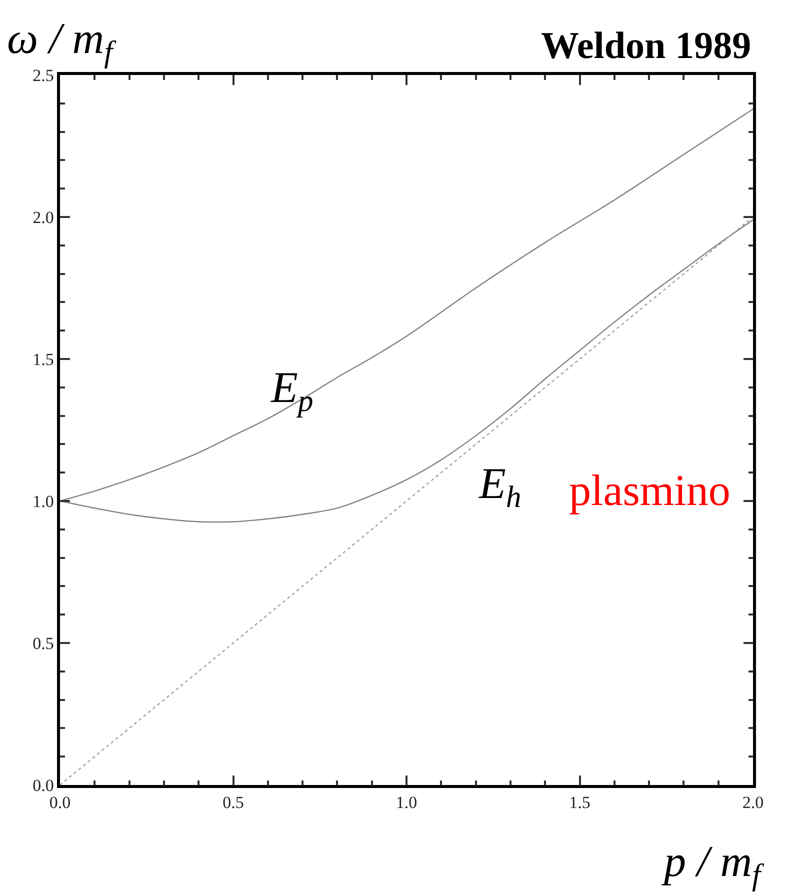  I want to click on x-tick-label: 2.0, so click(753, 802).